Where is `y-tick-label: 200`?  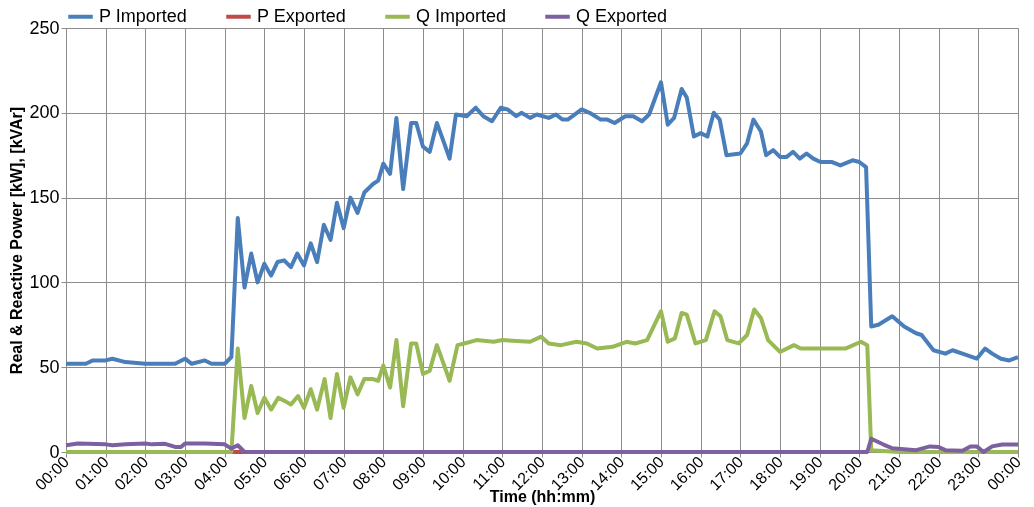
y-tick-label: 200 is located at coordinates (44, 112).